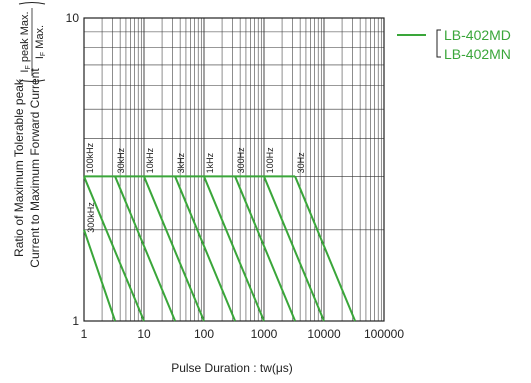 This screenshot has width=531, height=383. What do you see at coordinates (40, 42) in the screenshot?
I see `fraction-denominator: IF Max.` at bounding box center [40, 42].